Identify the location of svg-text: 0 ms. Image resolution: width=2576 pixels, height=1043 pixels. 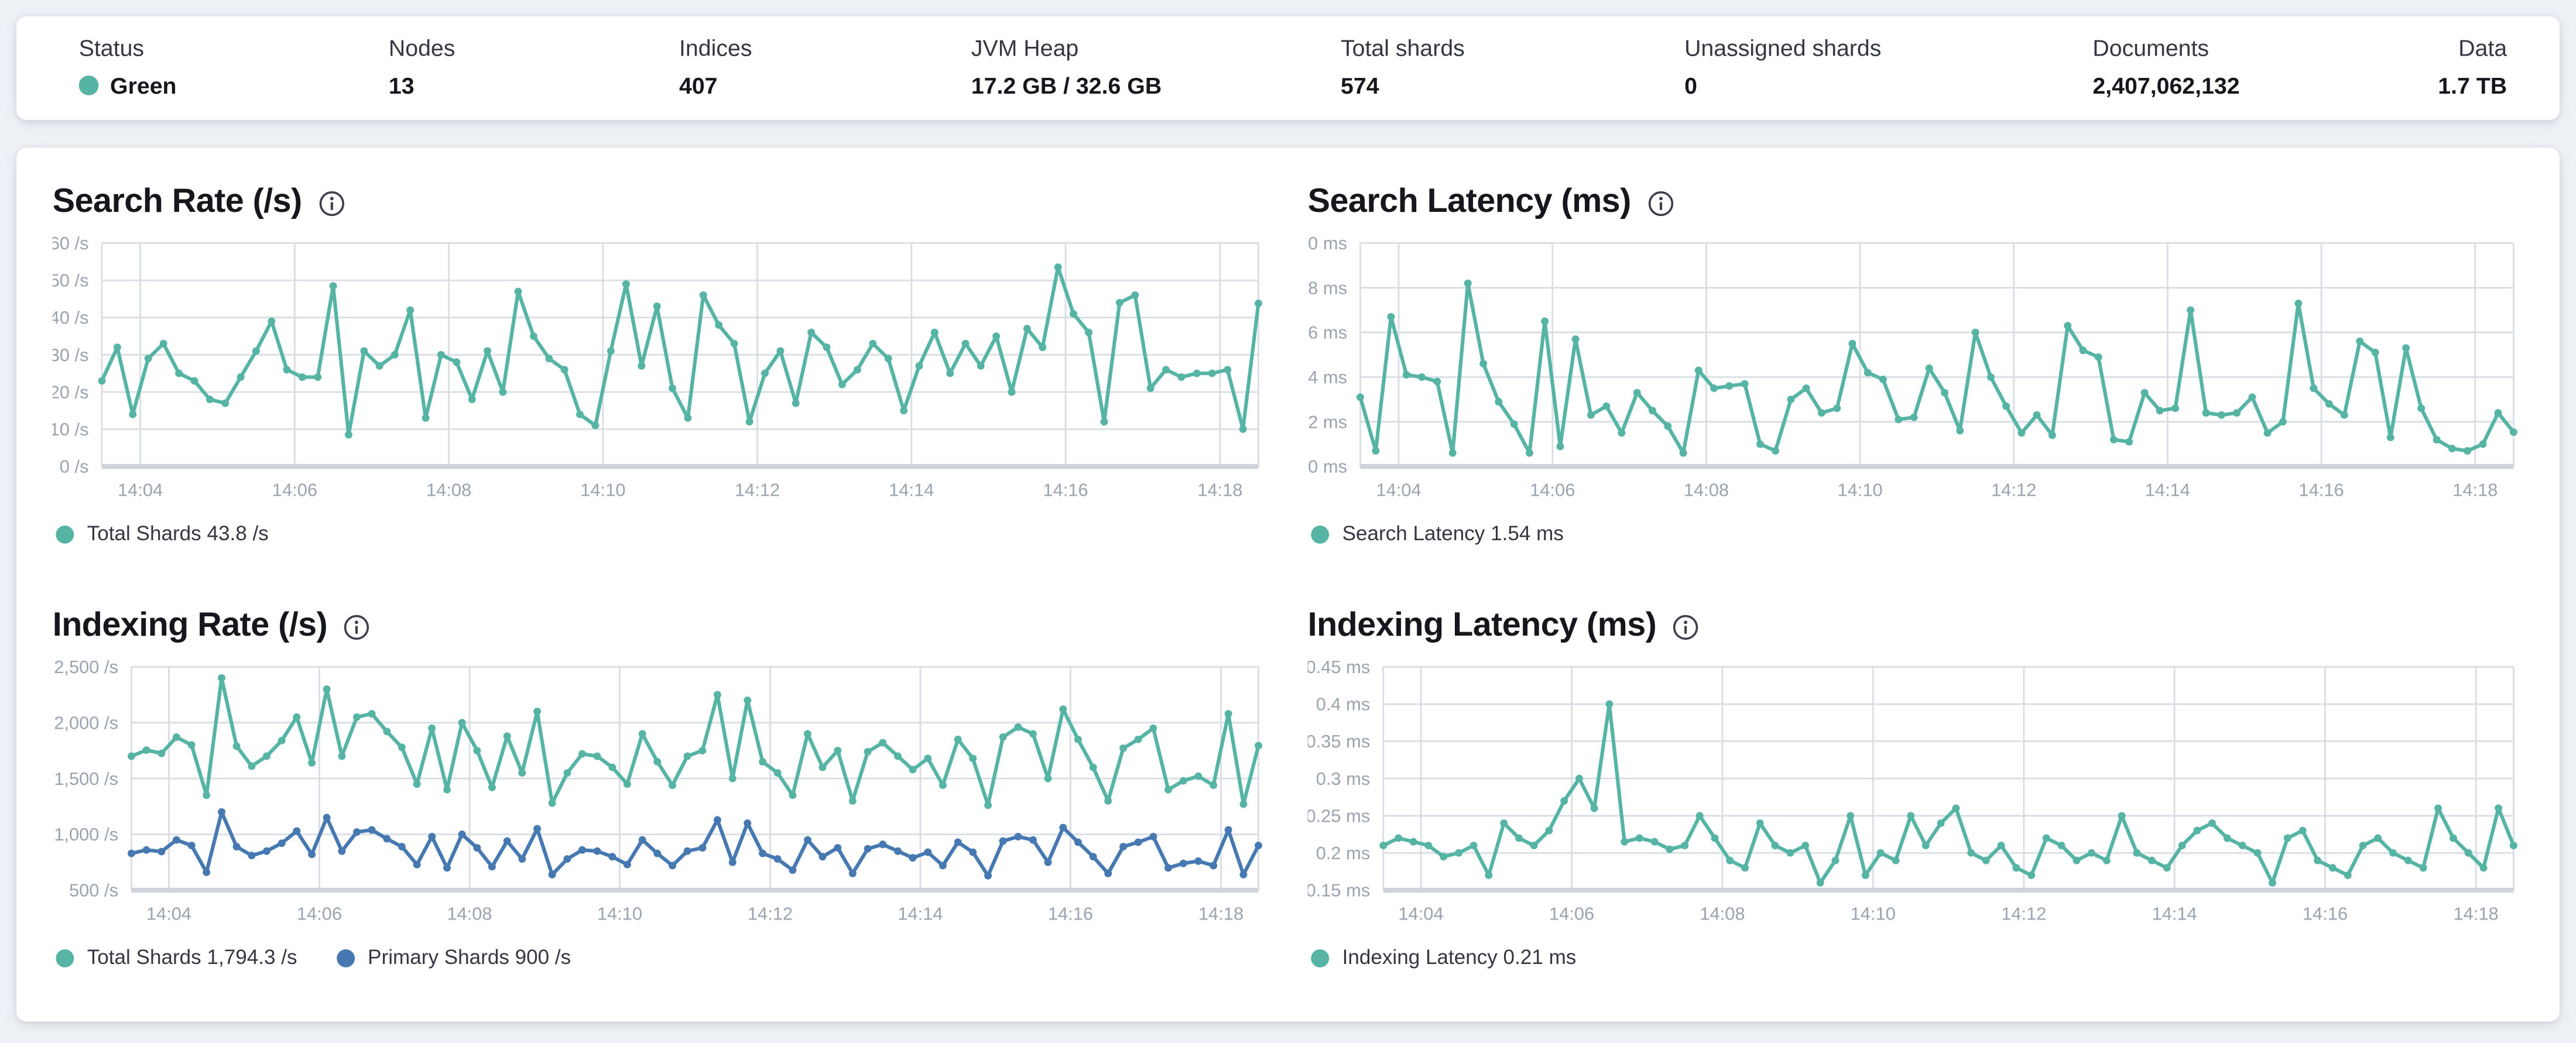
(1327, 467).